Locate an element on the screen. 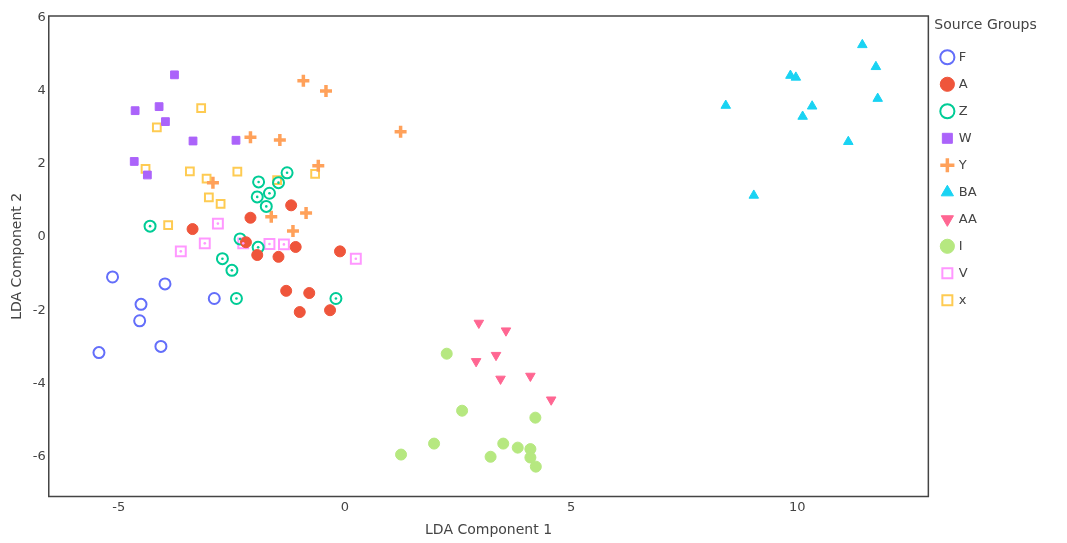 This screenshot has height=543, width=1067. legend-label: x is located at coordinates (962, 299).